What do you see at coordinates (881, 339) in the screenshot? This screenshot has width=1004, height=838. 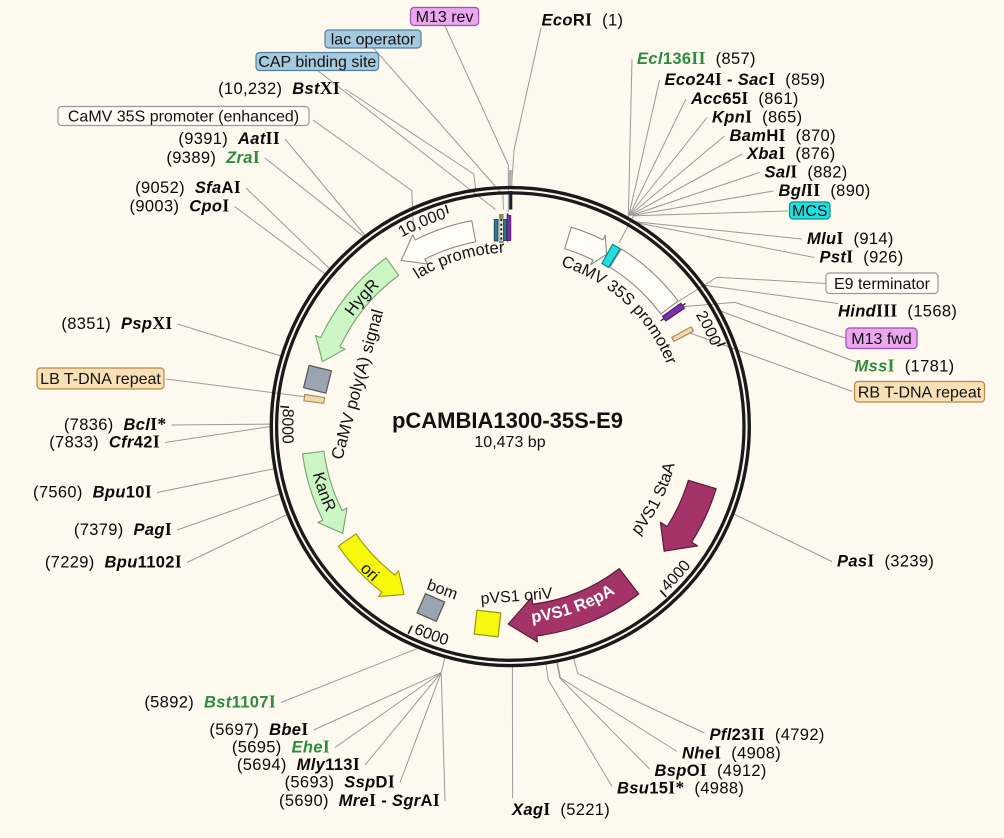 I see `svg-text: M13 fwd` at bounding box center [881, 339].